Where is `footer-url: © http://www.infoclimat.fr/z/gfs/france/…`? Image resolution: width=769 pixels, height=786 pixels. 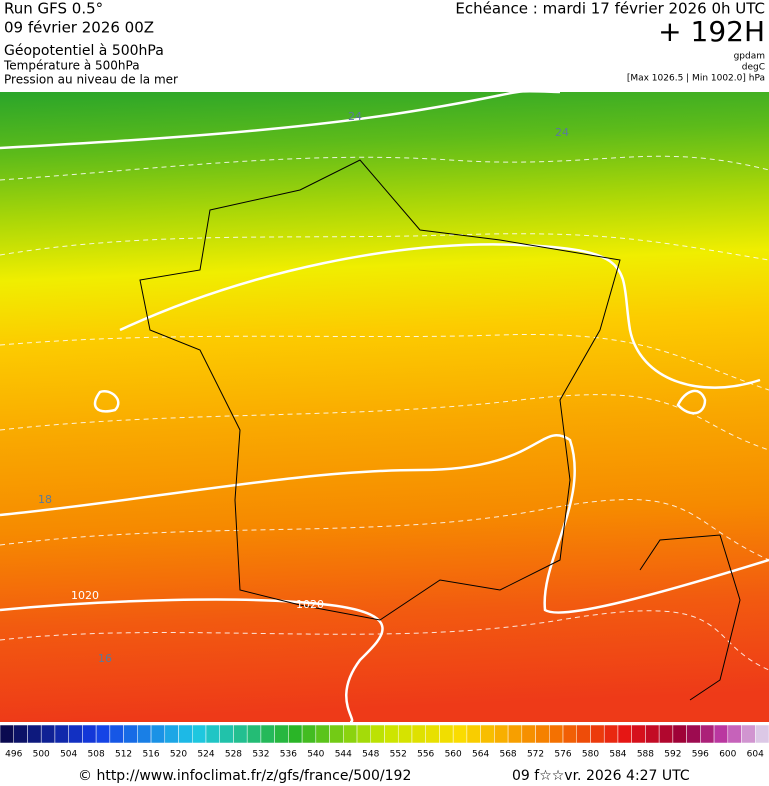
footer-url: © http://www.infoclimat.fr/z/gfs/france/… is located at coordinates (244, 776).